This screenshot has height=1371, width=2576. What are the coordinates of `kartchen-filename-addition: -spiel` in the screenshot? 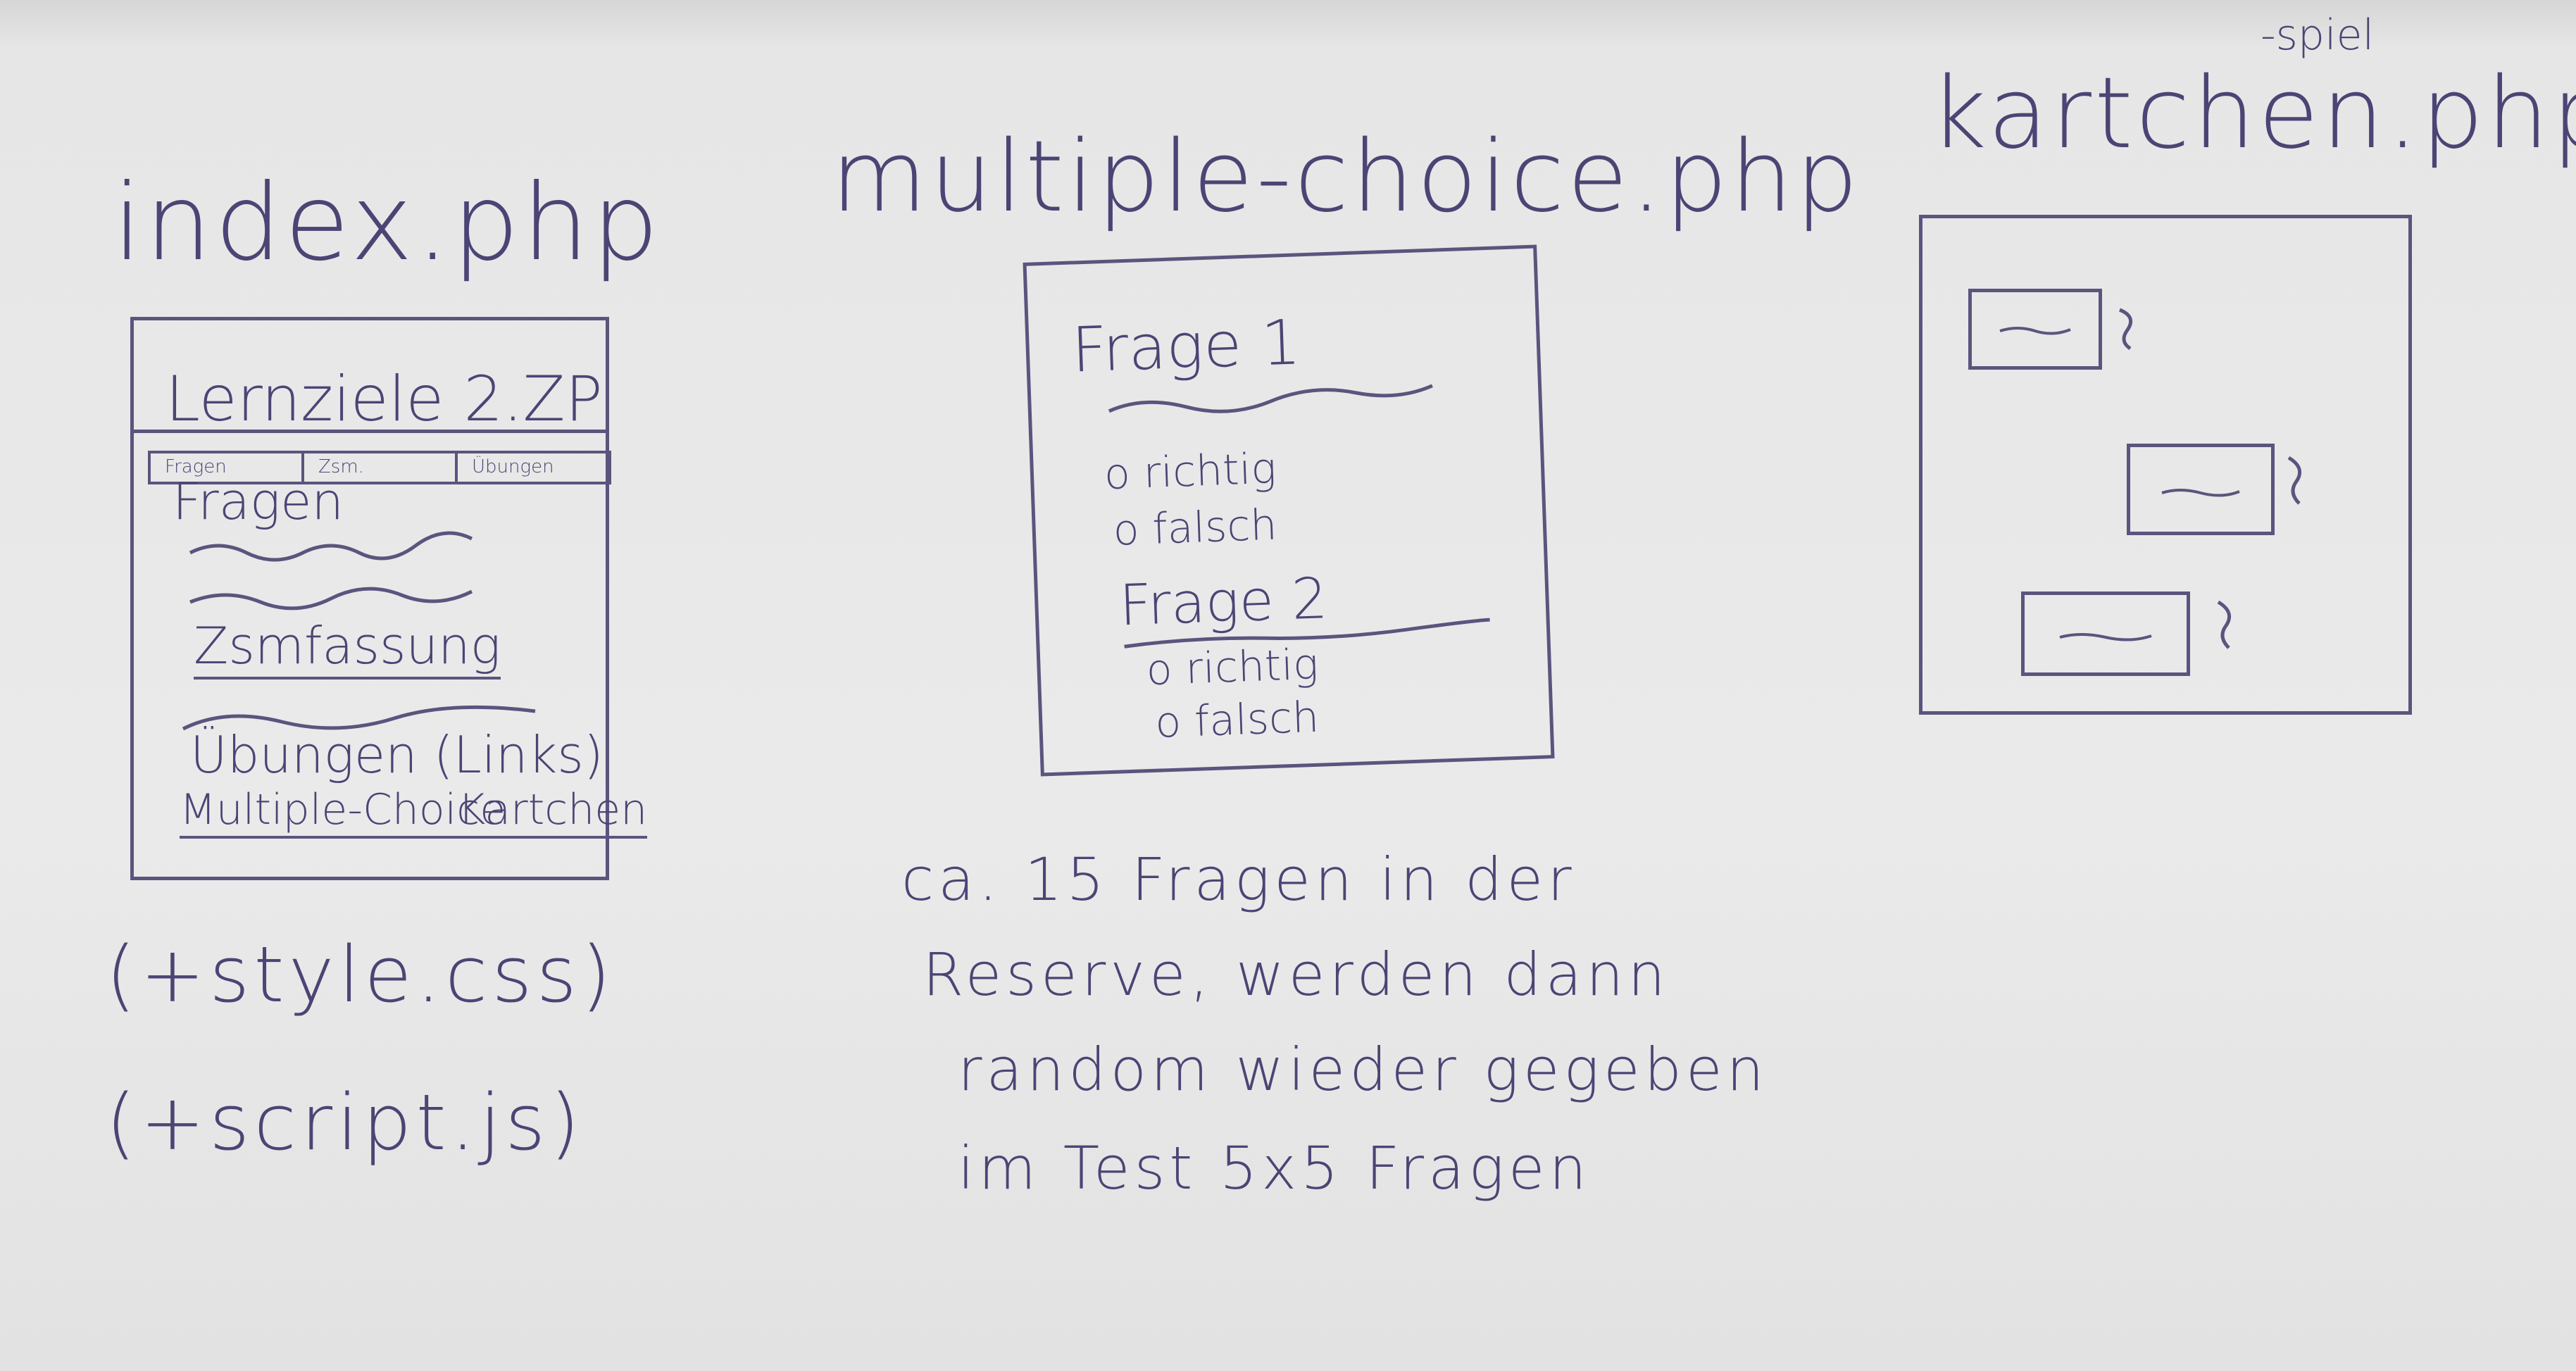 It's located at (2318, 35).